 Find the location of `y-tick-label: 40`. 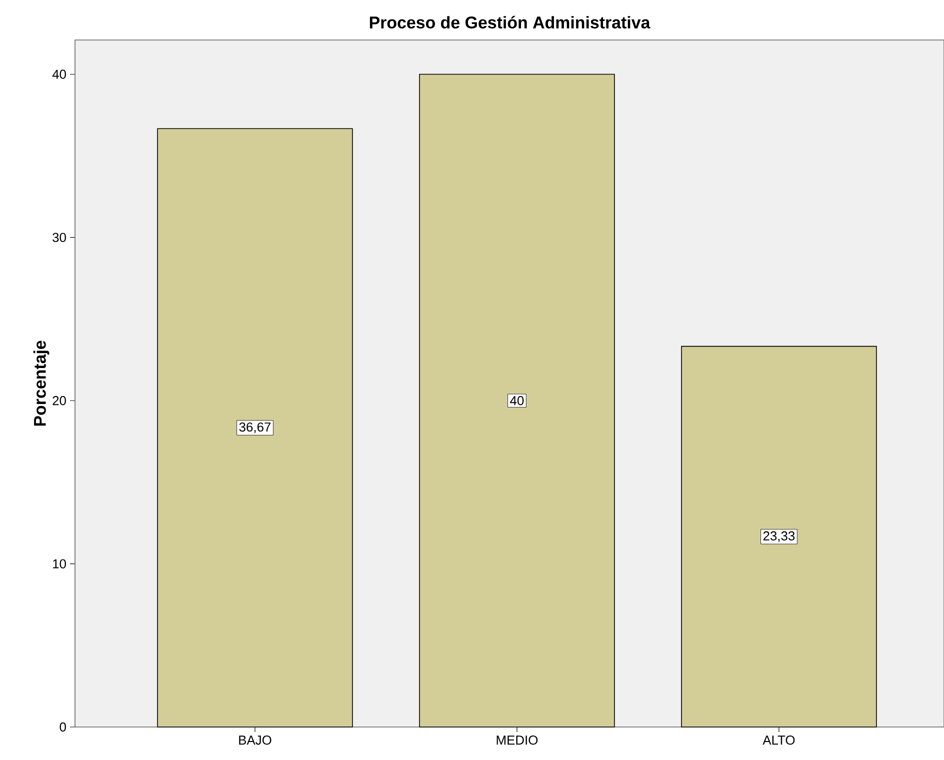

y-tick-label: 40 is located at coordinates (59, 74).